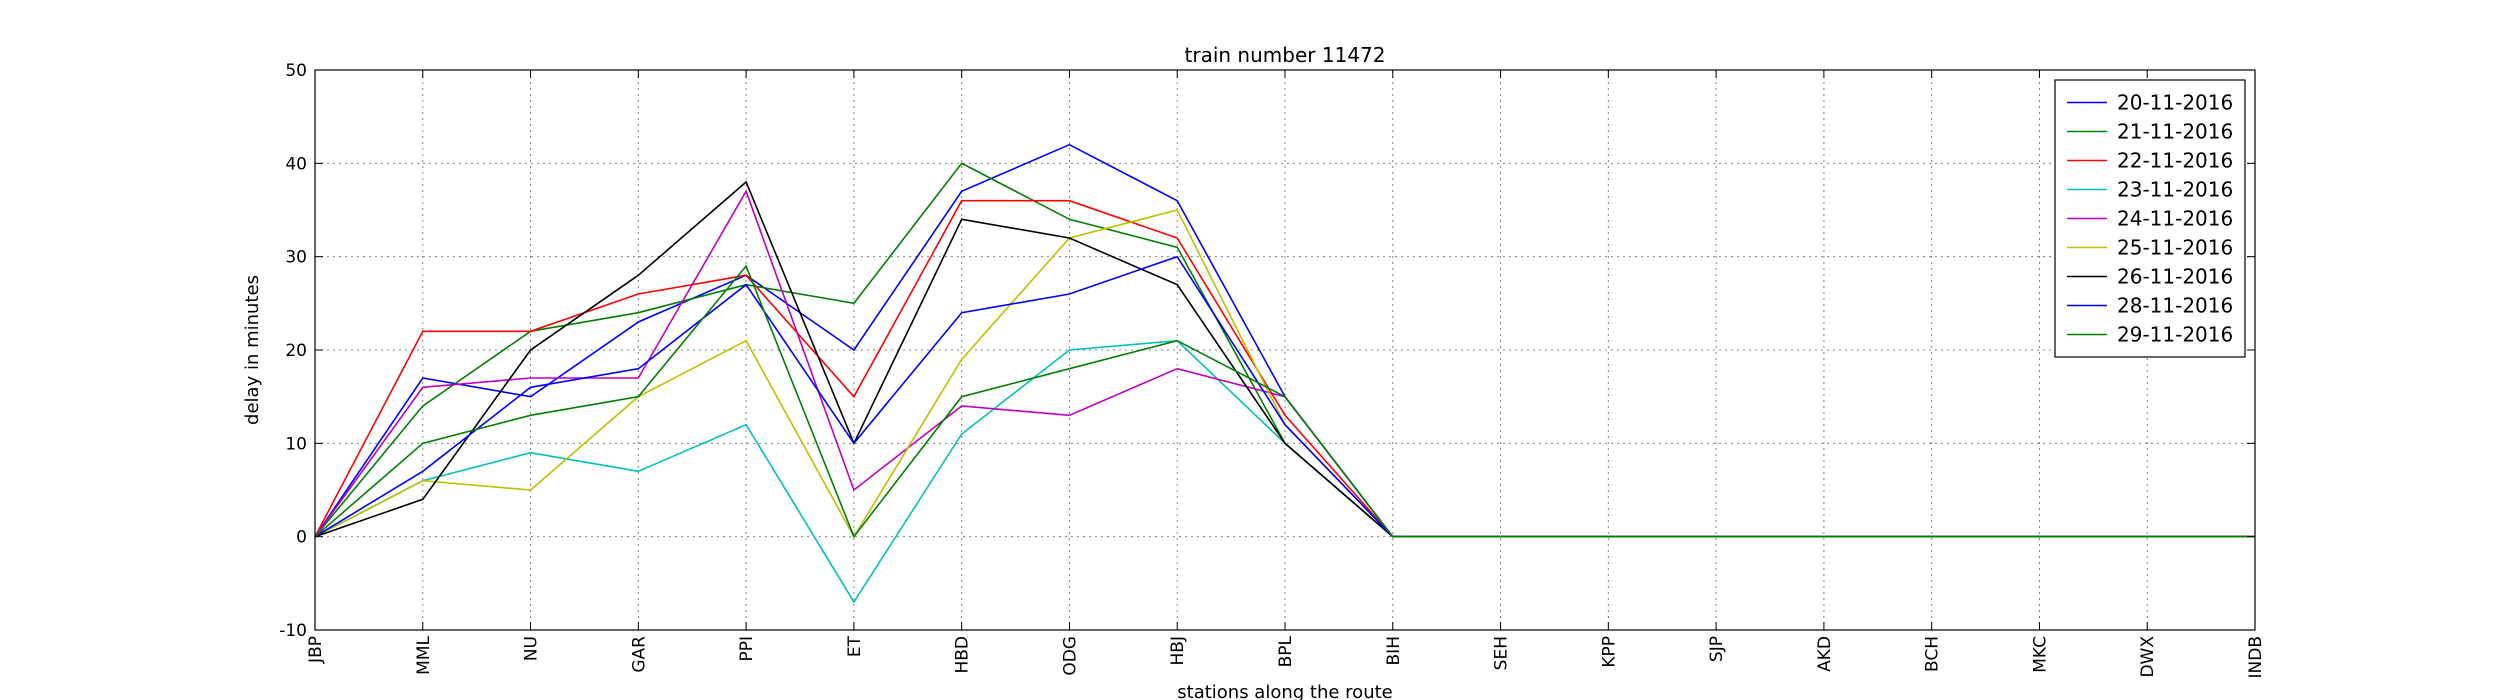 The height and width of the screenshot is (700, 2500). I want to click on x-tick-label: BCH, so click(1933, 654).